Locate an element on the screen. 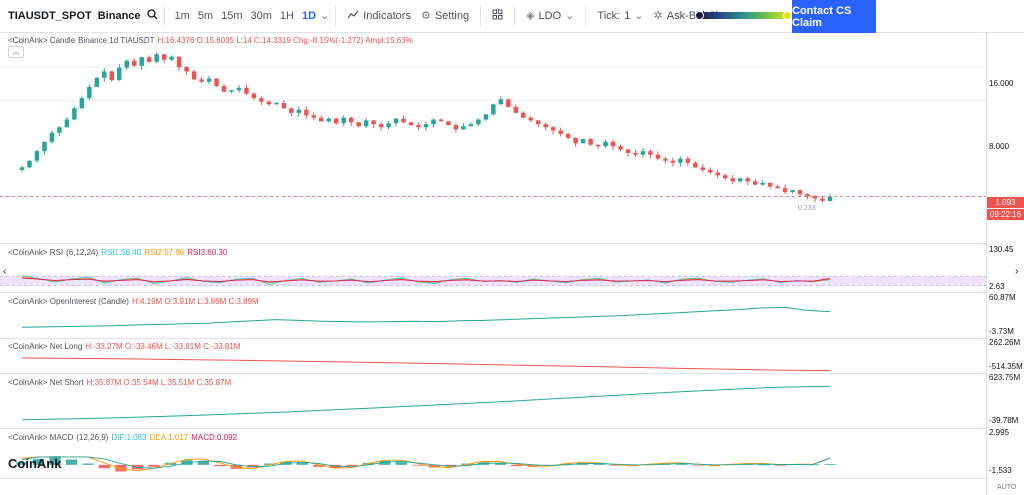 Image resolution: width=1024 pixels, height=495 pixels. netshort-axis-bottom: -39.78M is located at coordinates (1004, 420).